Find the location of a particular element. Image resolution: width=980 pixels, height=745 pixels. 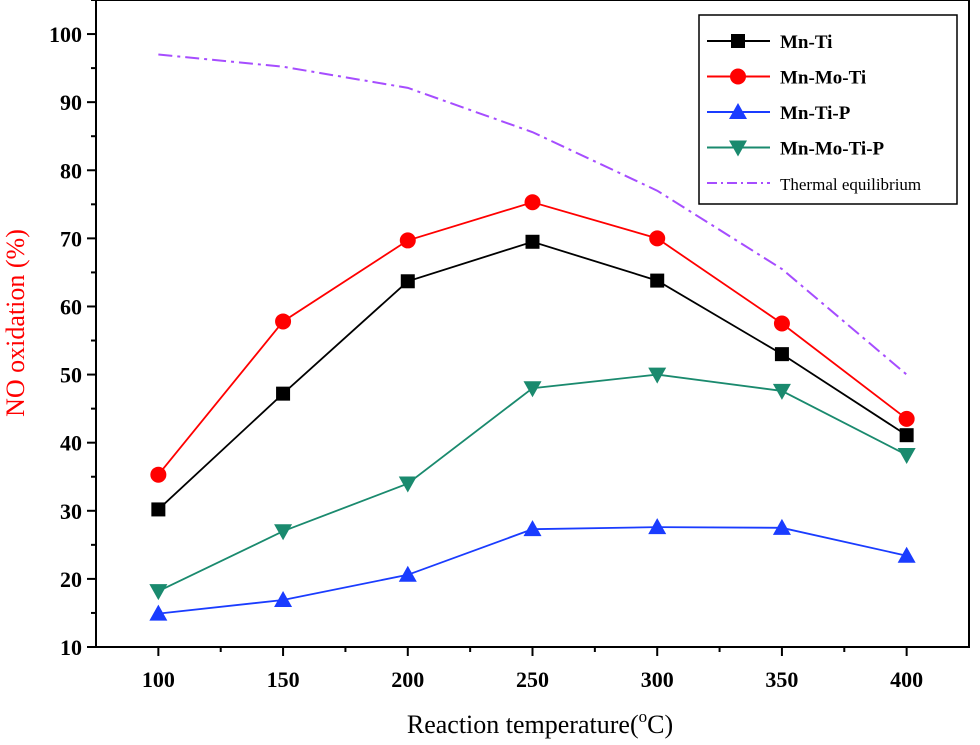

x-tick-label: 300 is located at coordinates (657, 679).